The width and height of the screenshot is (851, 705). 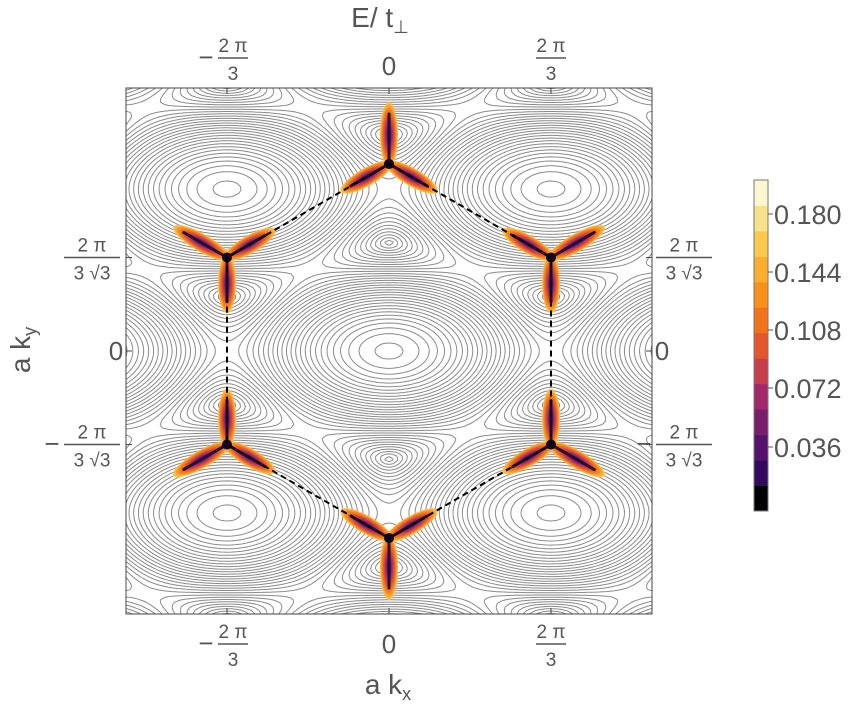 What do you see at coordinates (30, 331) in the screenshot?
I see `y-axis-label-subscript: y` at bounding box center [30, 331].